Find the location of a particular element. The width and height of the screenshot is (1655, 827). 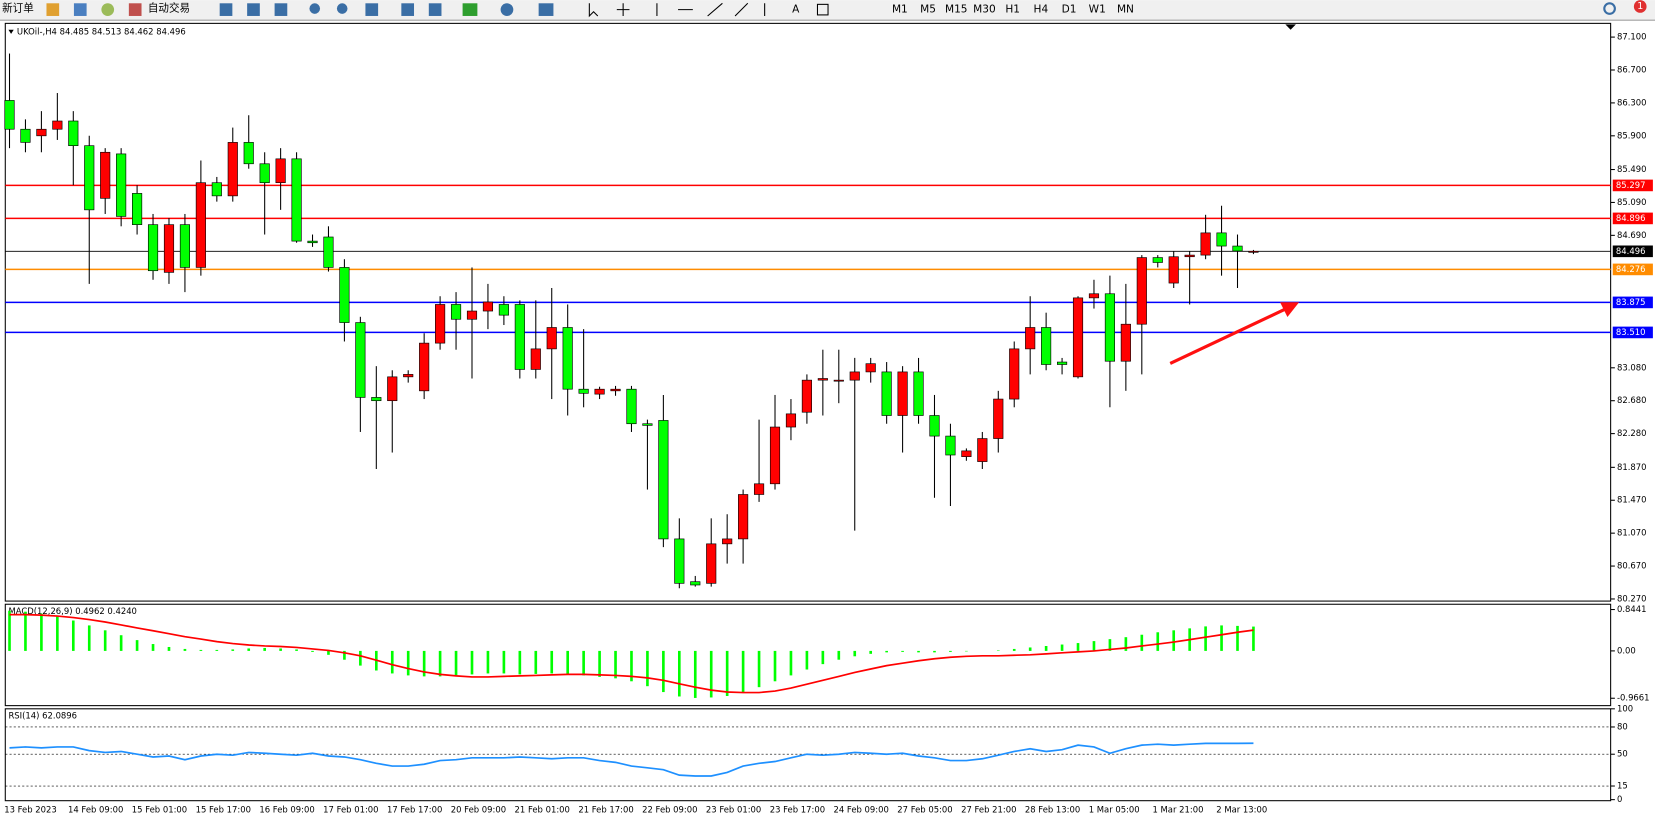

label-tool is located at coordinates (822, 9).